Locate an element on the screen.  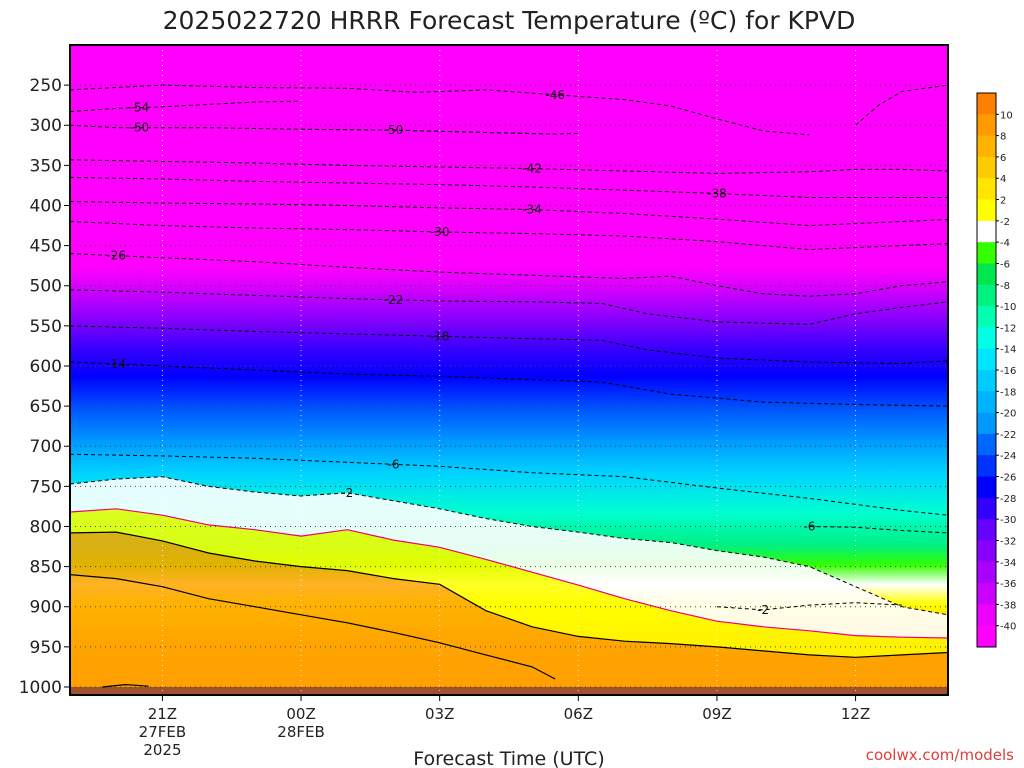
x-tick-label: 00Z is located at coordinates (300, 714).